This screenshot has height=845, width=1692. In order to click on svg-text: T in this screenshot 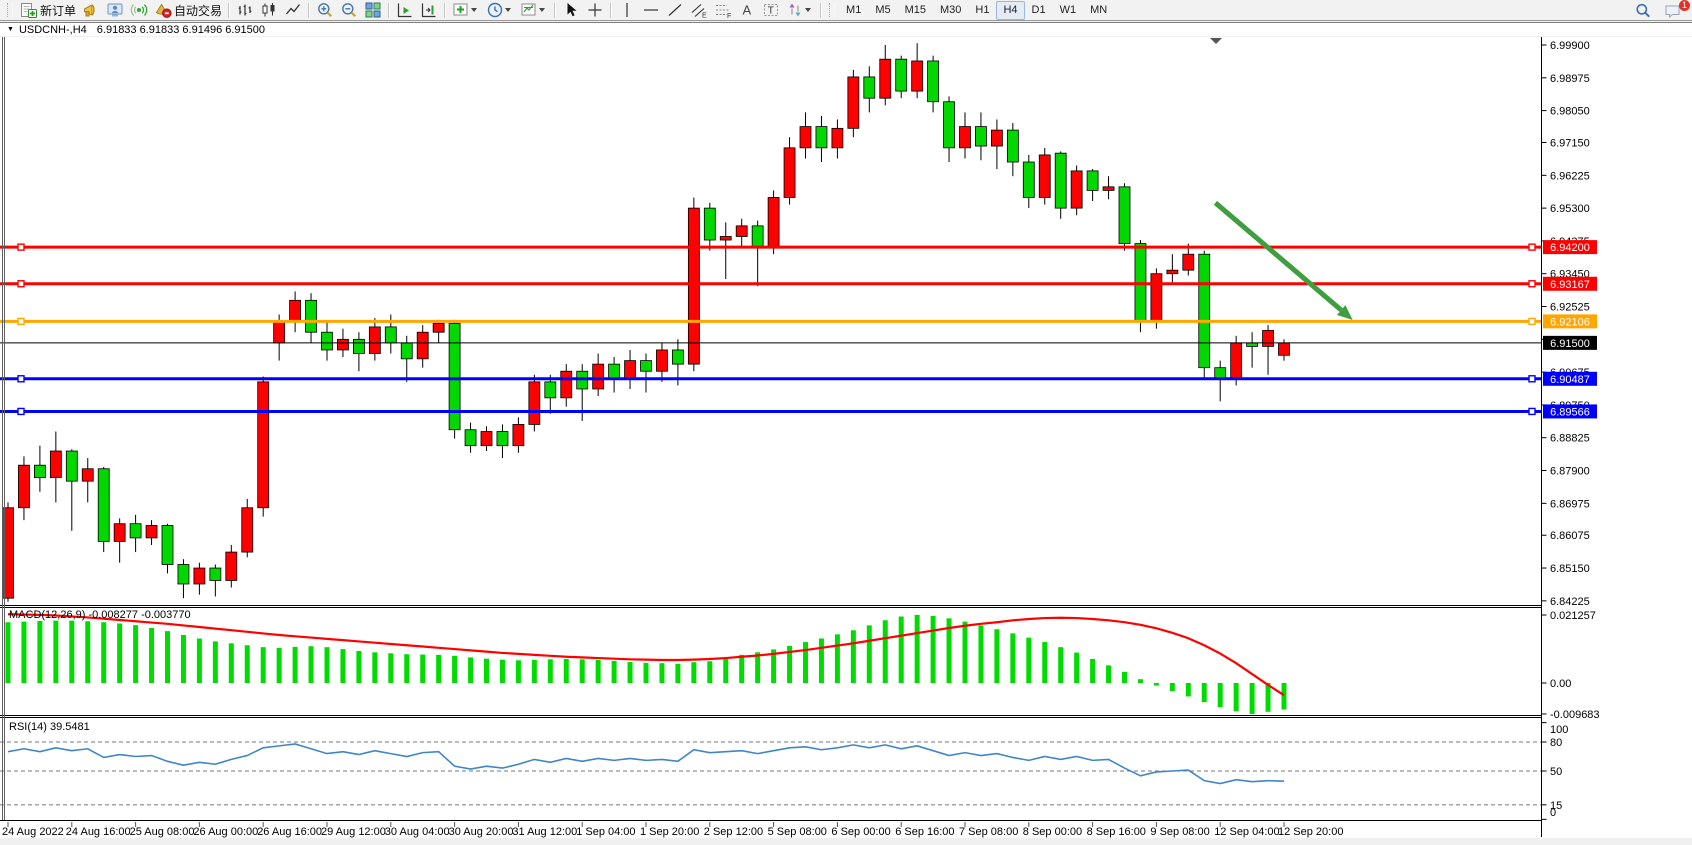, I will do `click(771, 11)`.